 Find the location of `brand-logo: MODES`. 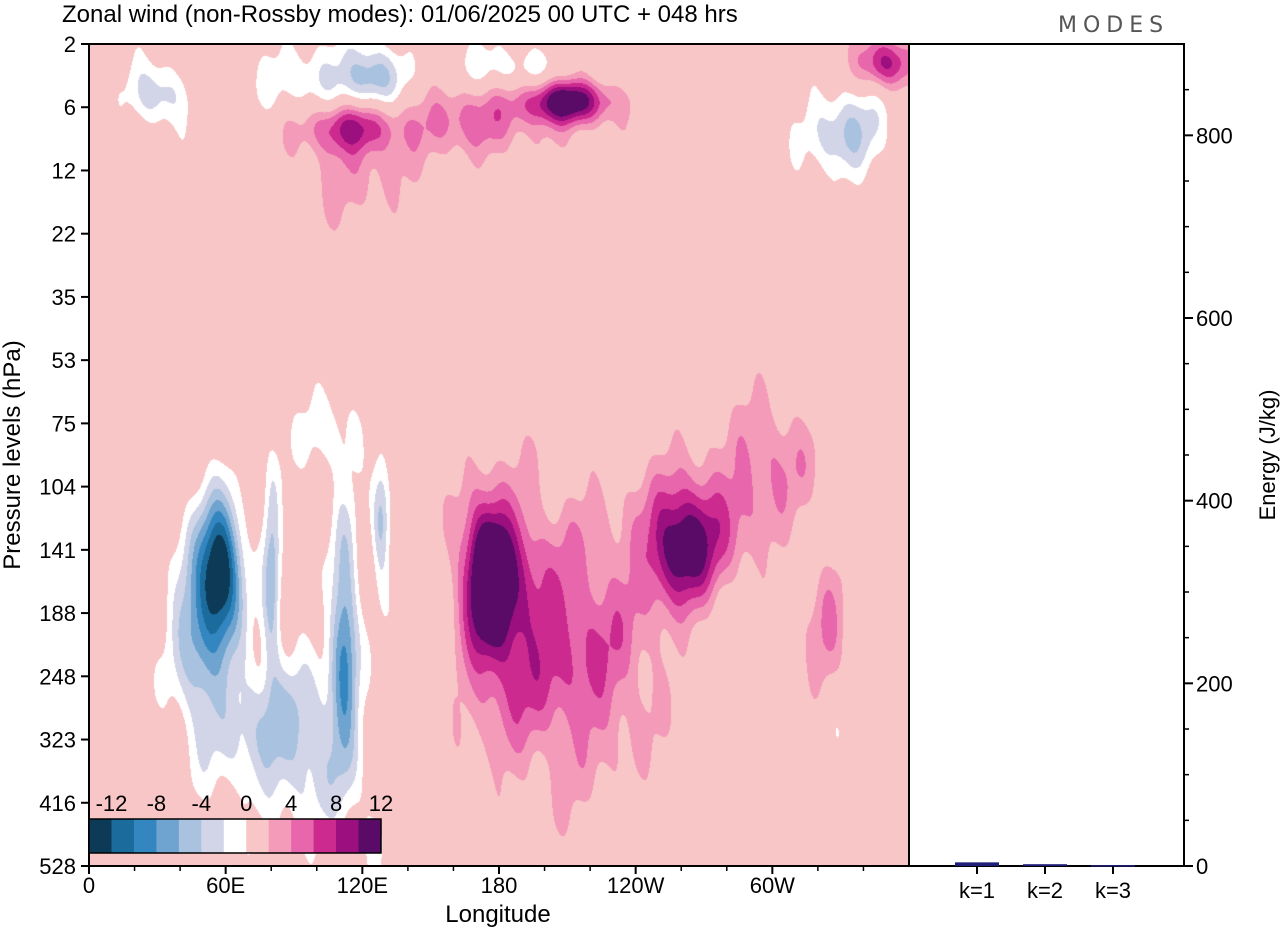

brand-logo: MODES is located at coordinates (1113, 25).